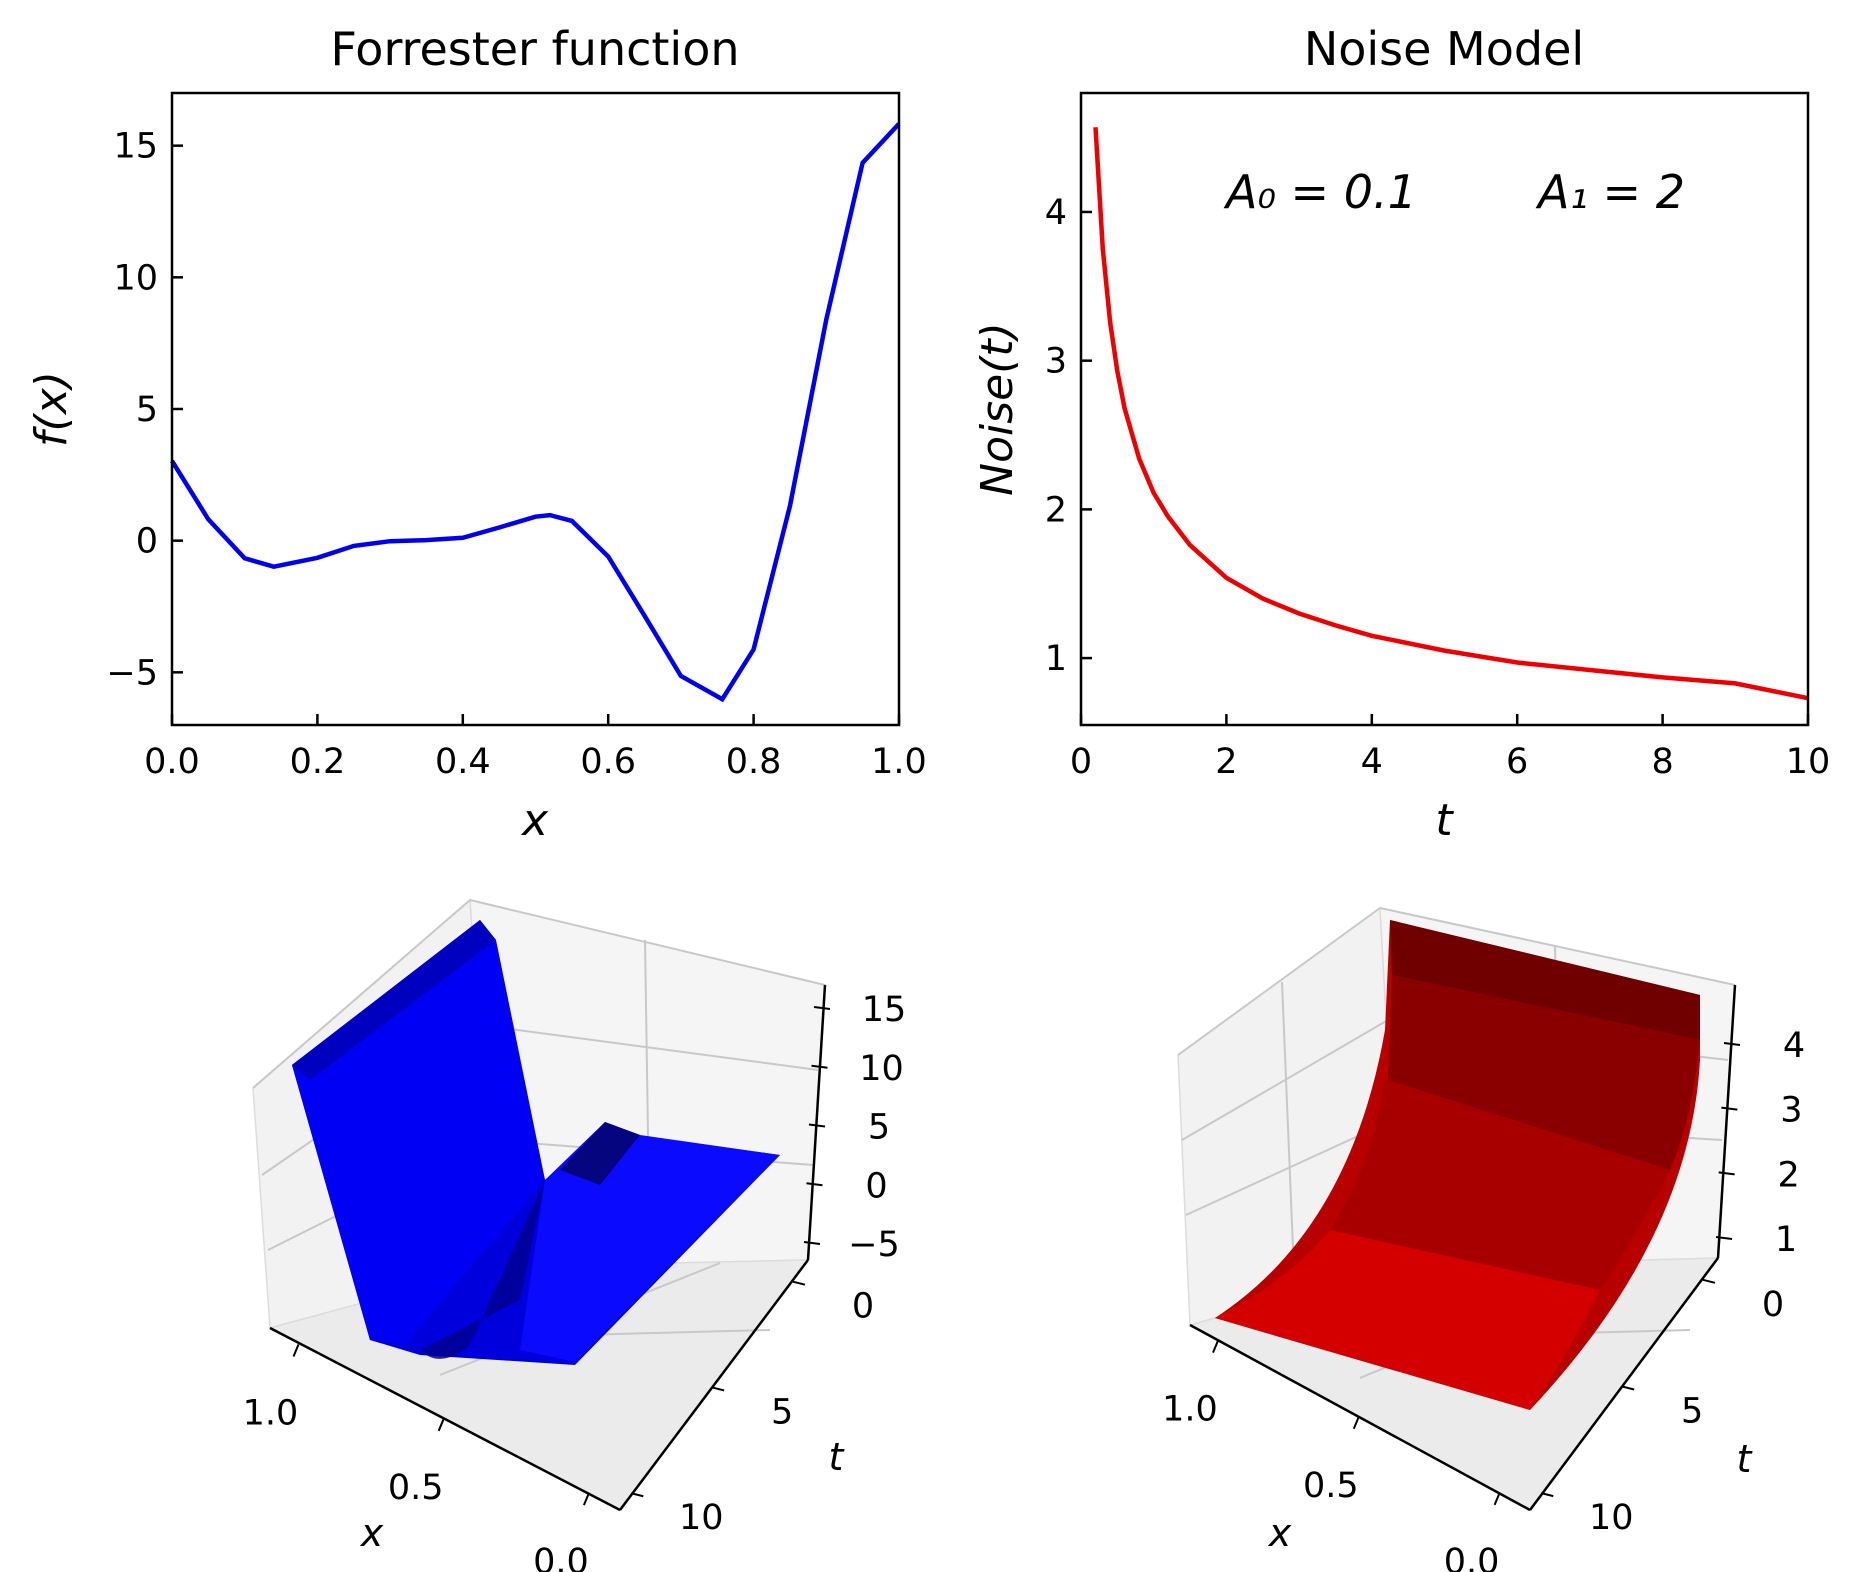 The width and height of the screenshot is (1854, 1572). I want to click on x-tick-label: 0, so click(1081, 762).